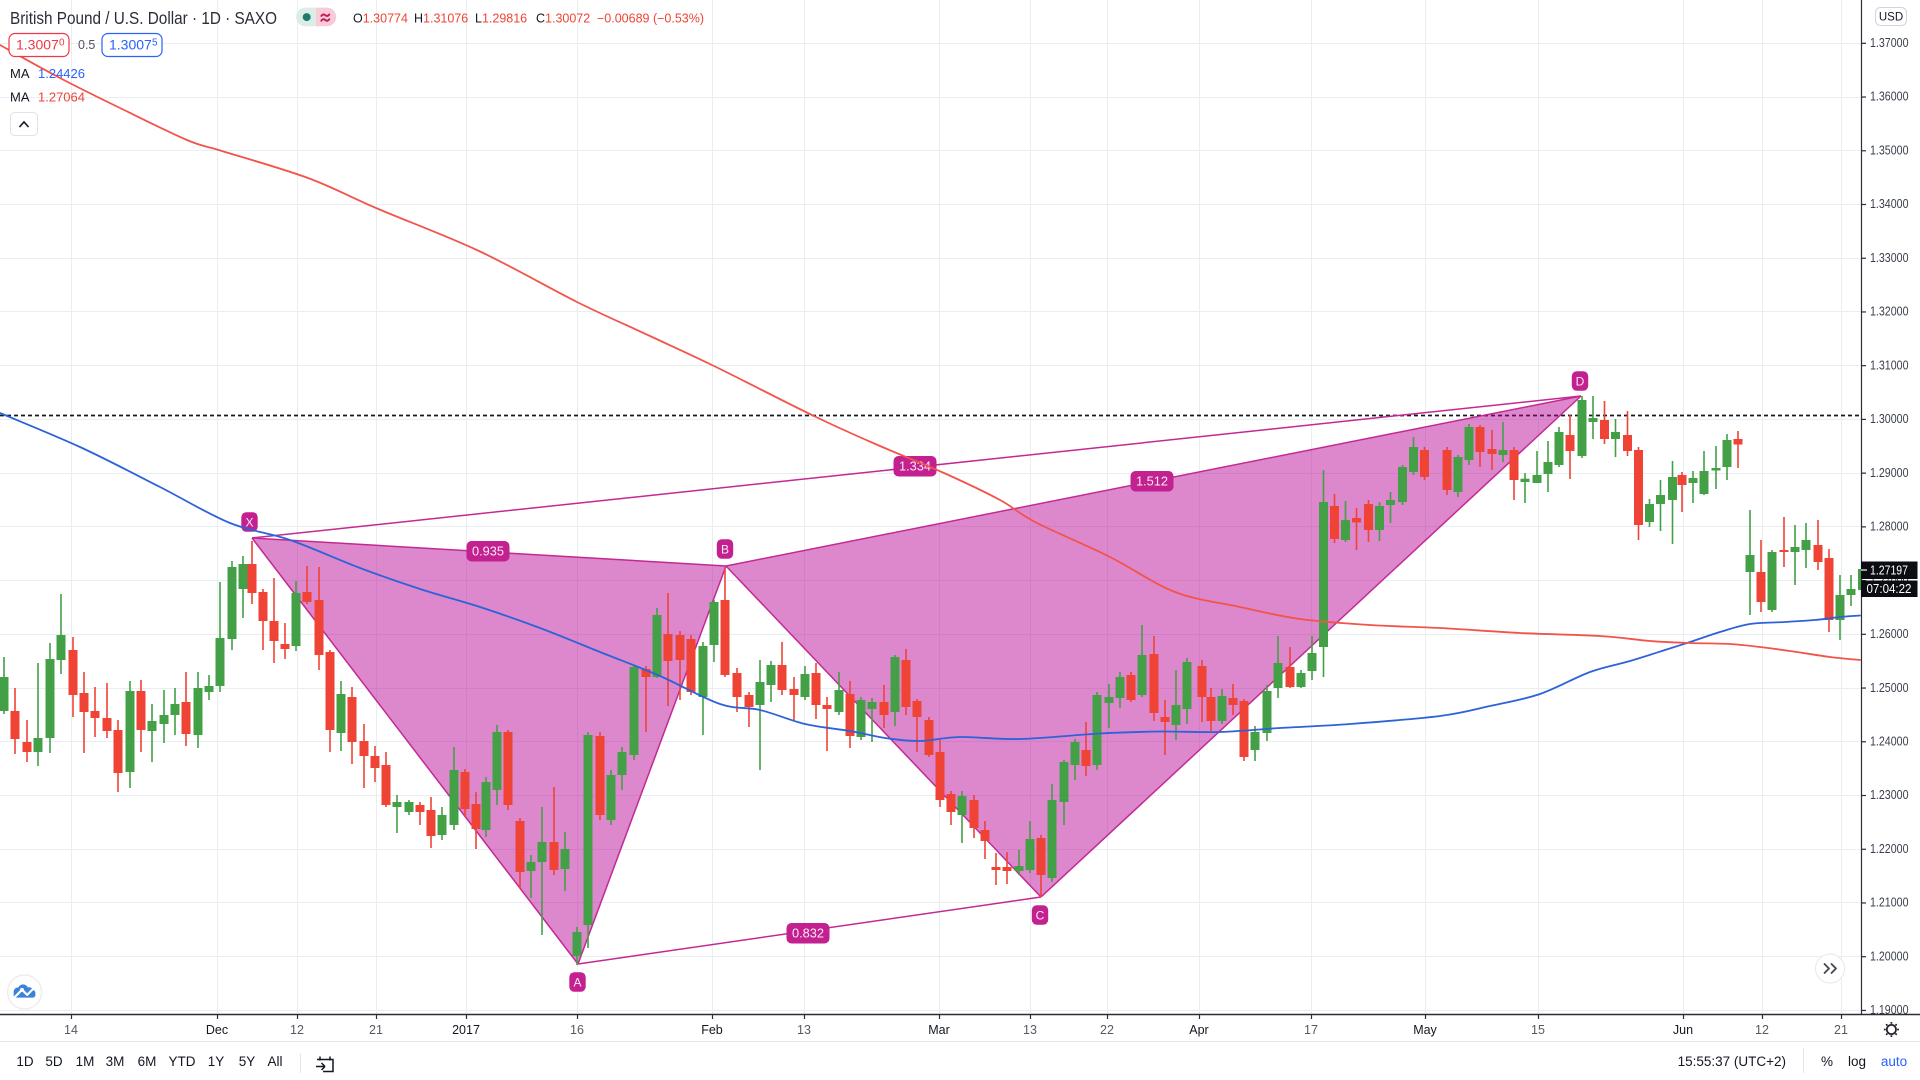 The width and height of the screenshot is (1920, 1080). I want to click on svg-text: Dec, so click(217, 1030).